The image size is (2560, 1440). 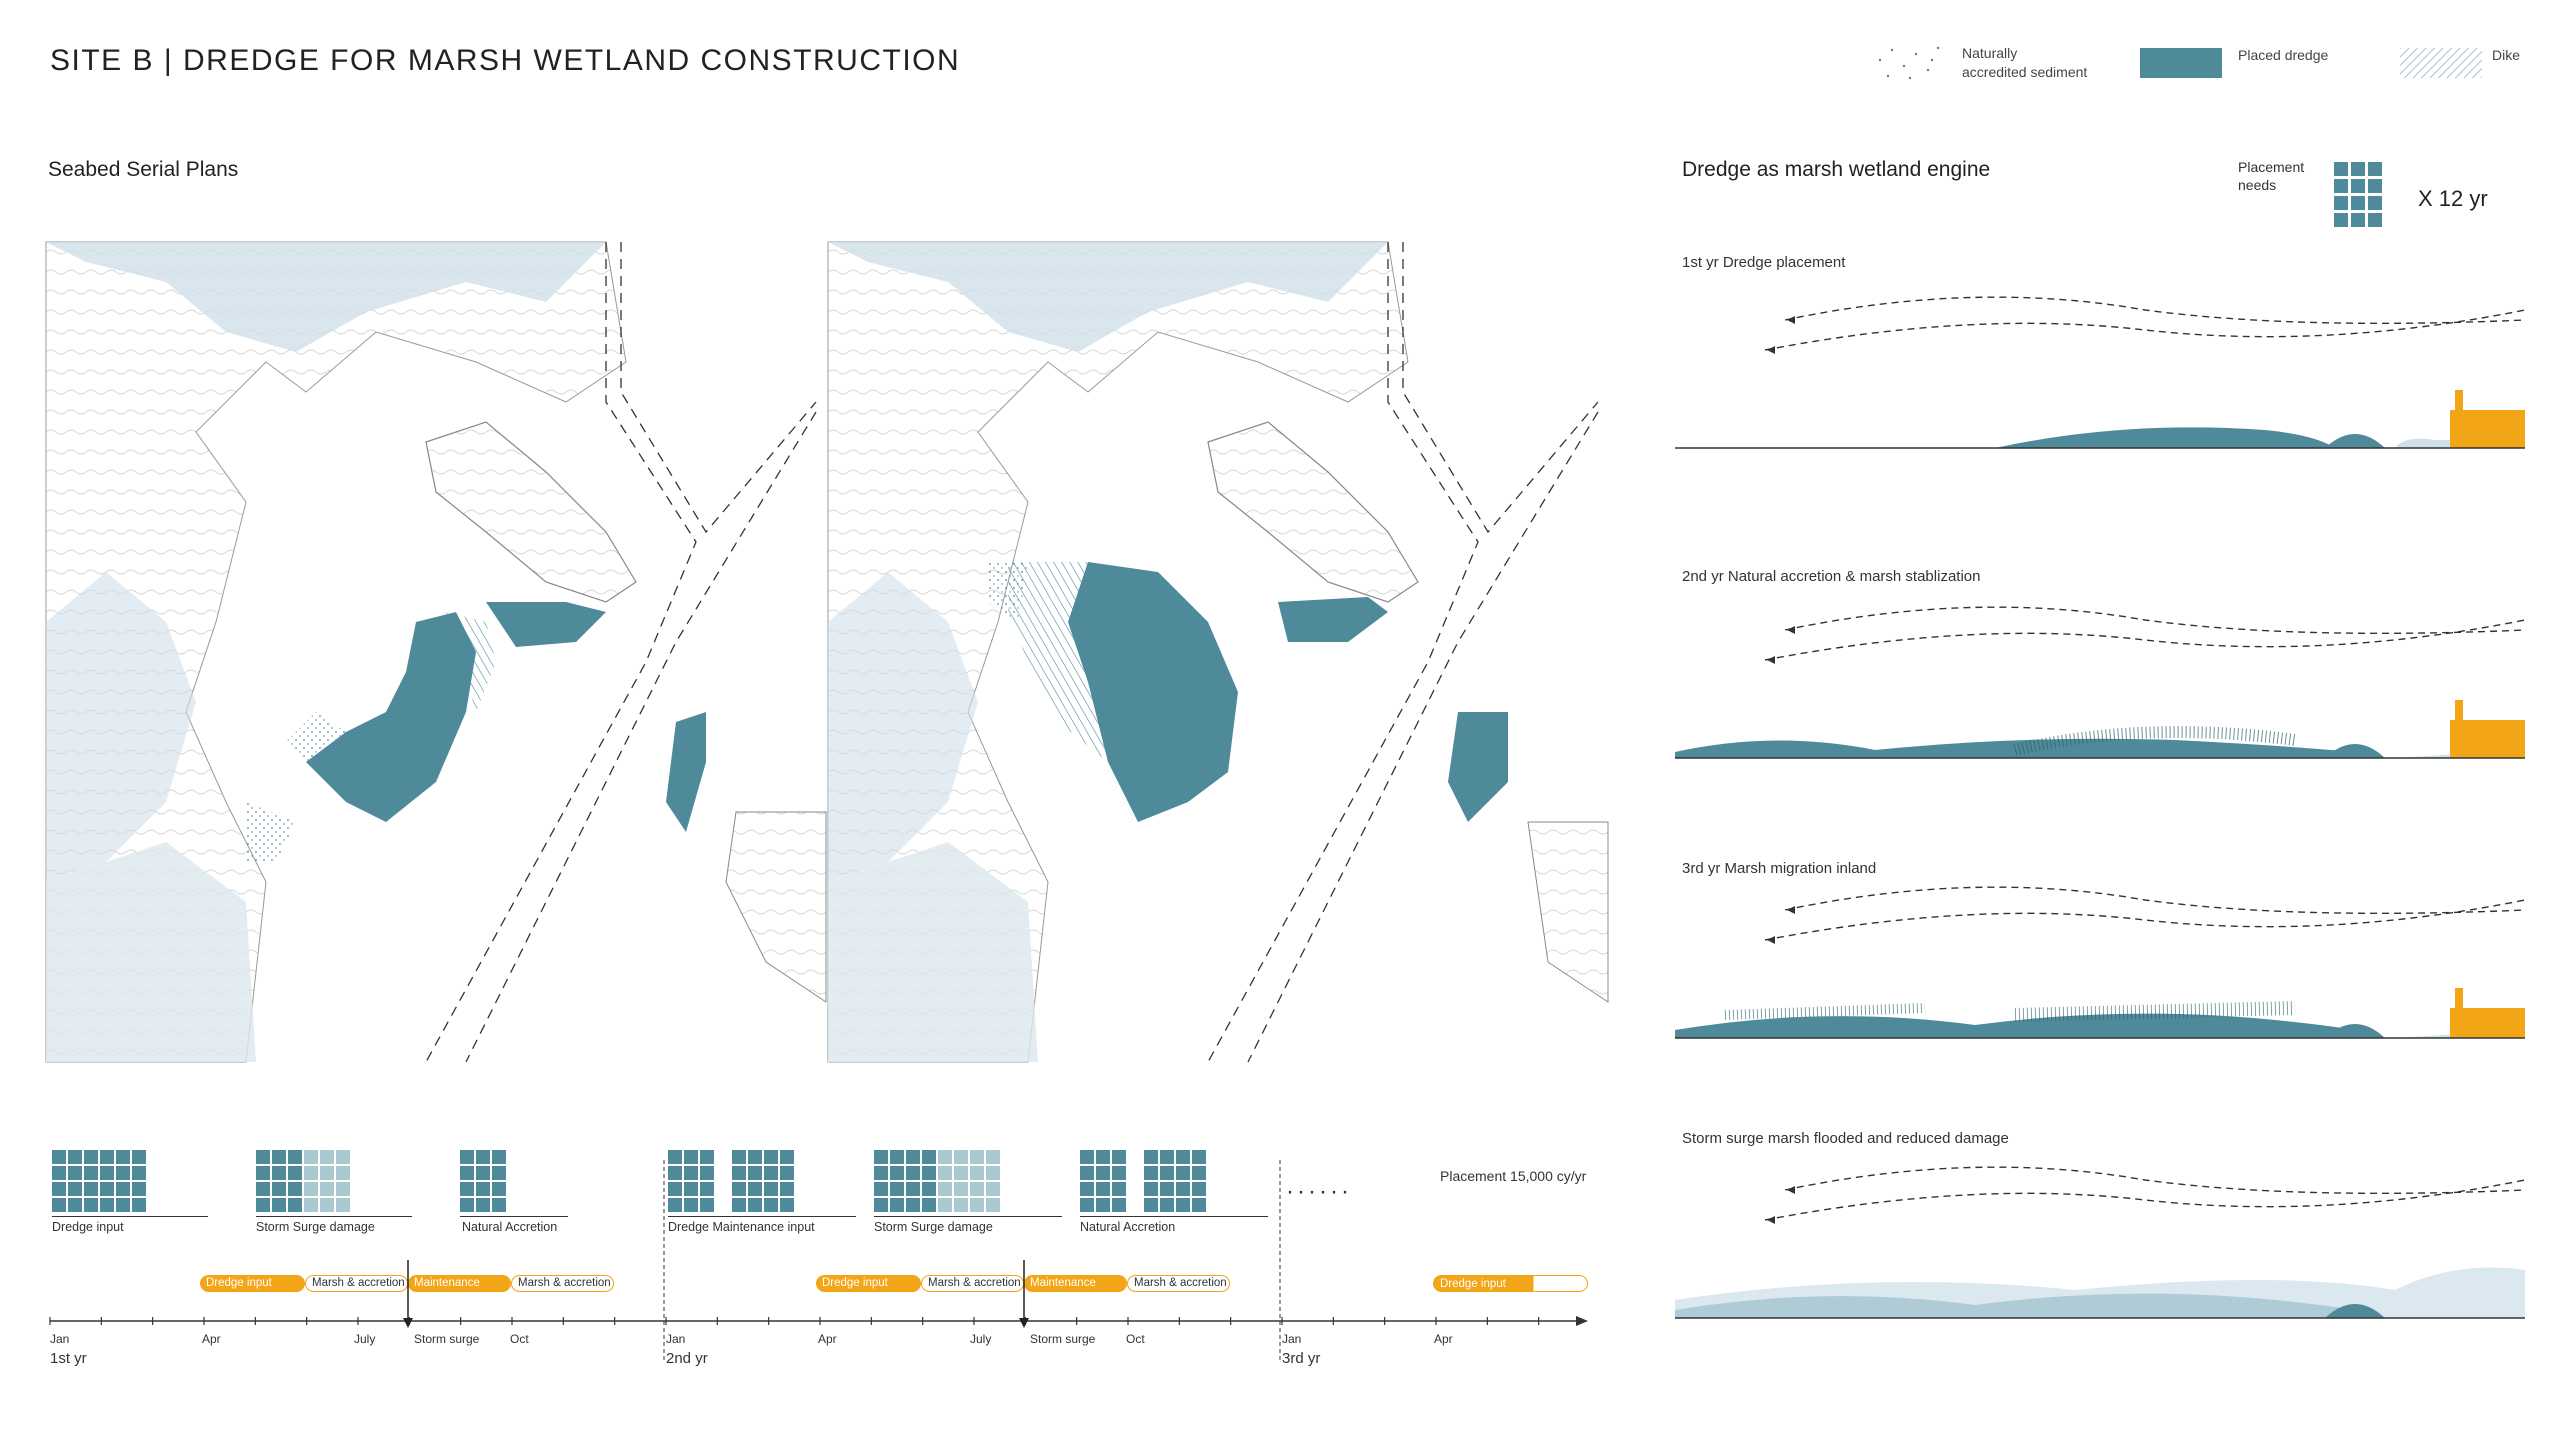 What do you see at coordinates (2358, 194) in the screenshot?
I see `placement-needs-grid` at bounding box center [2358, 194].